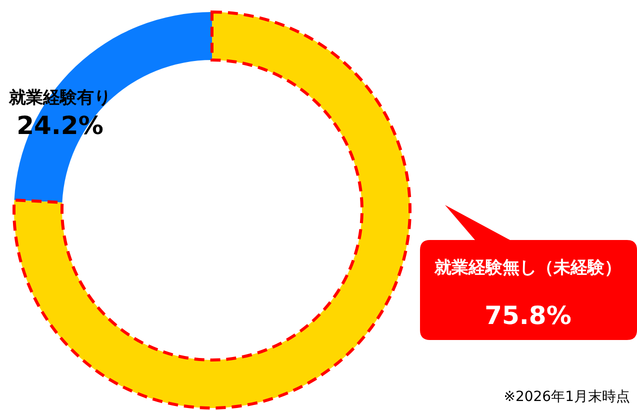  What do you see at coordinates (567, 397) in the screenshot?
I see `text: ※2026年1月末時点` at bounding box center [567, 397].